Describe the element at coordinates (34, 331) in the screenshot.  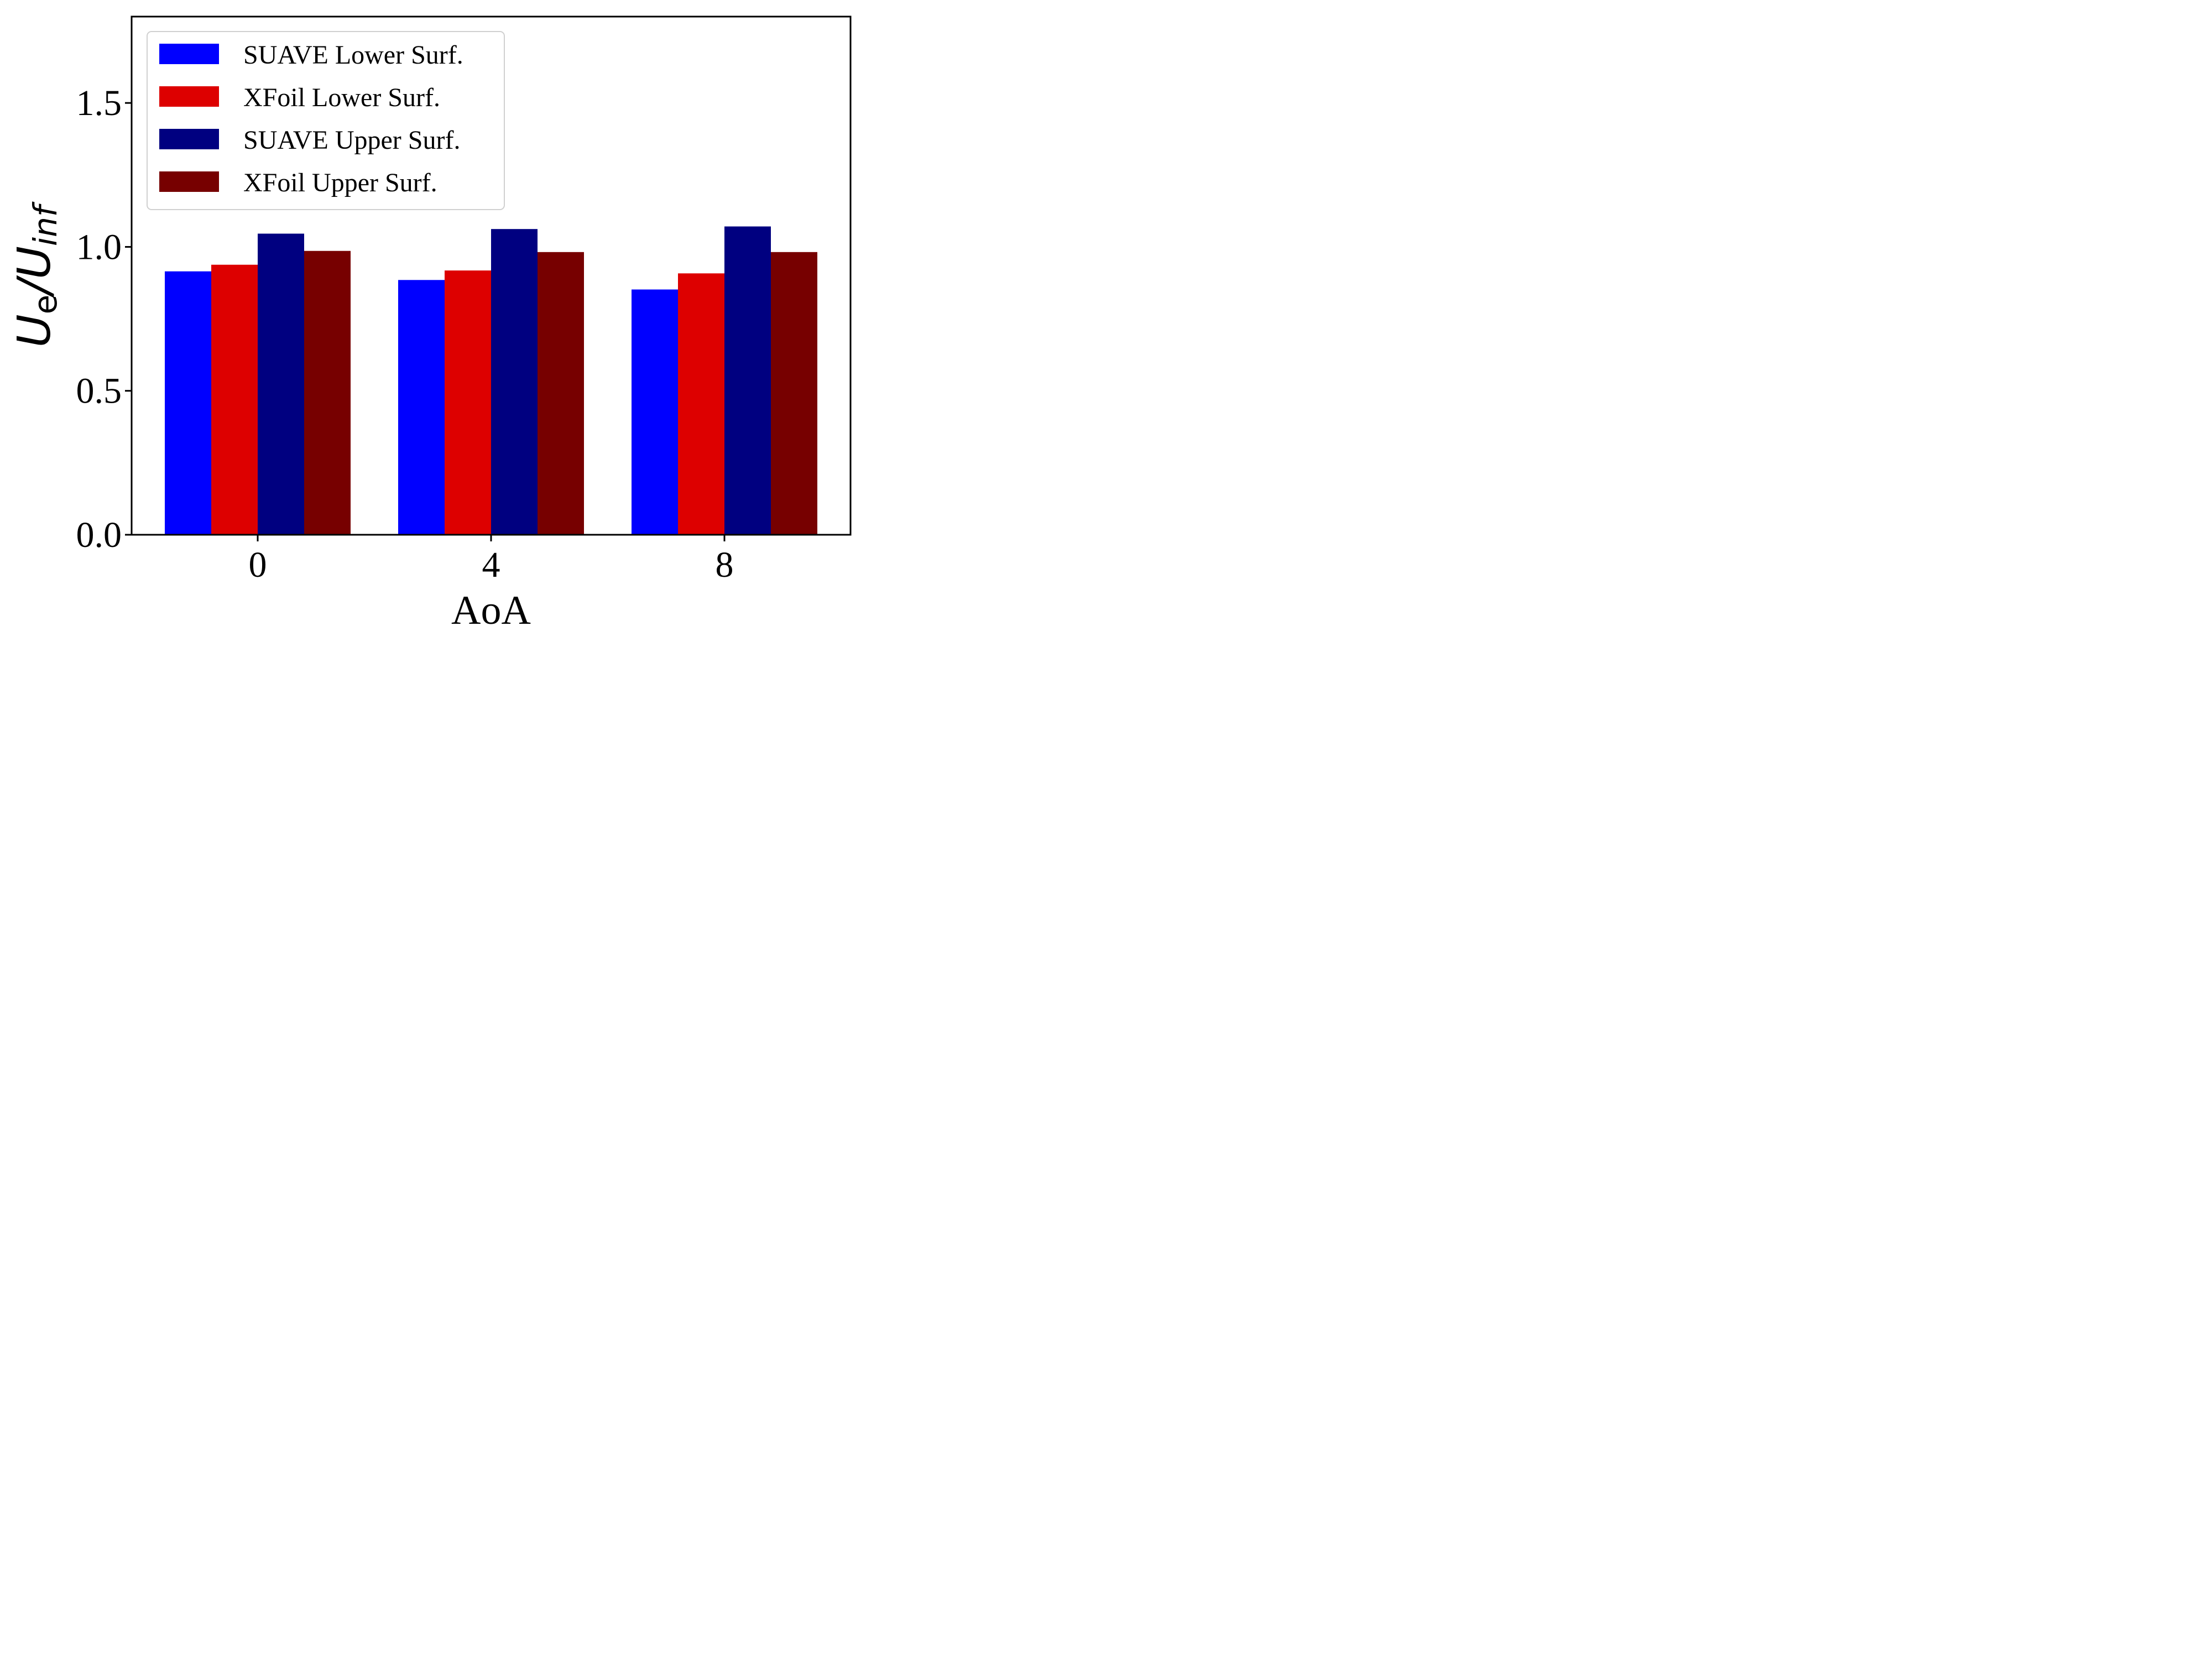
I see `y-axis-label-main: U` at that location.